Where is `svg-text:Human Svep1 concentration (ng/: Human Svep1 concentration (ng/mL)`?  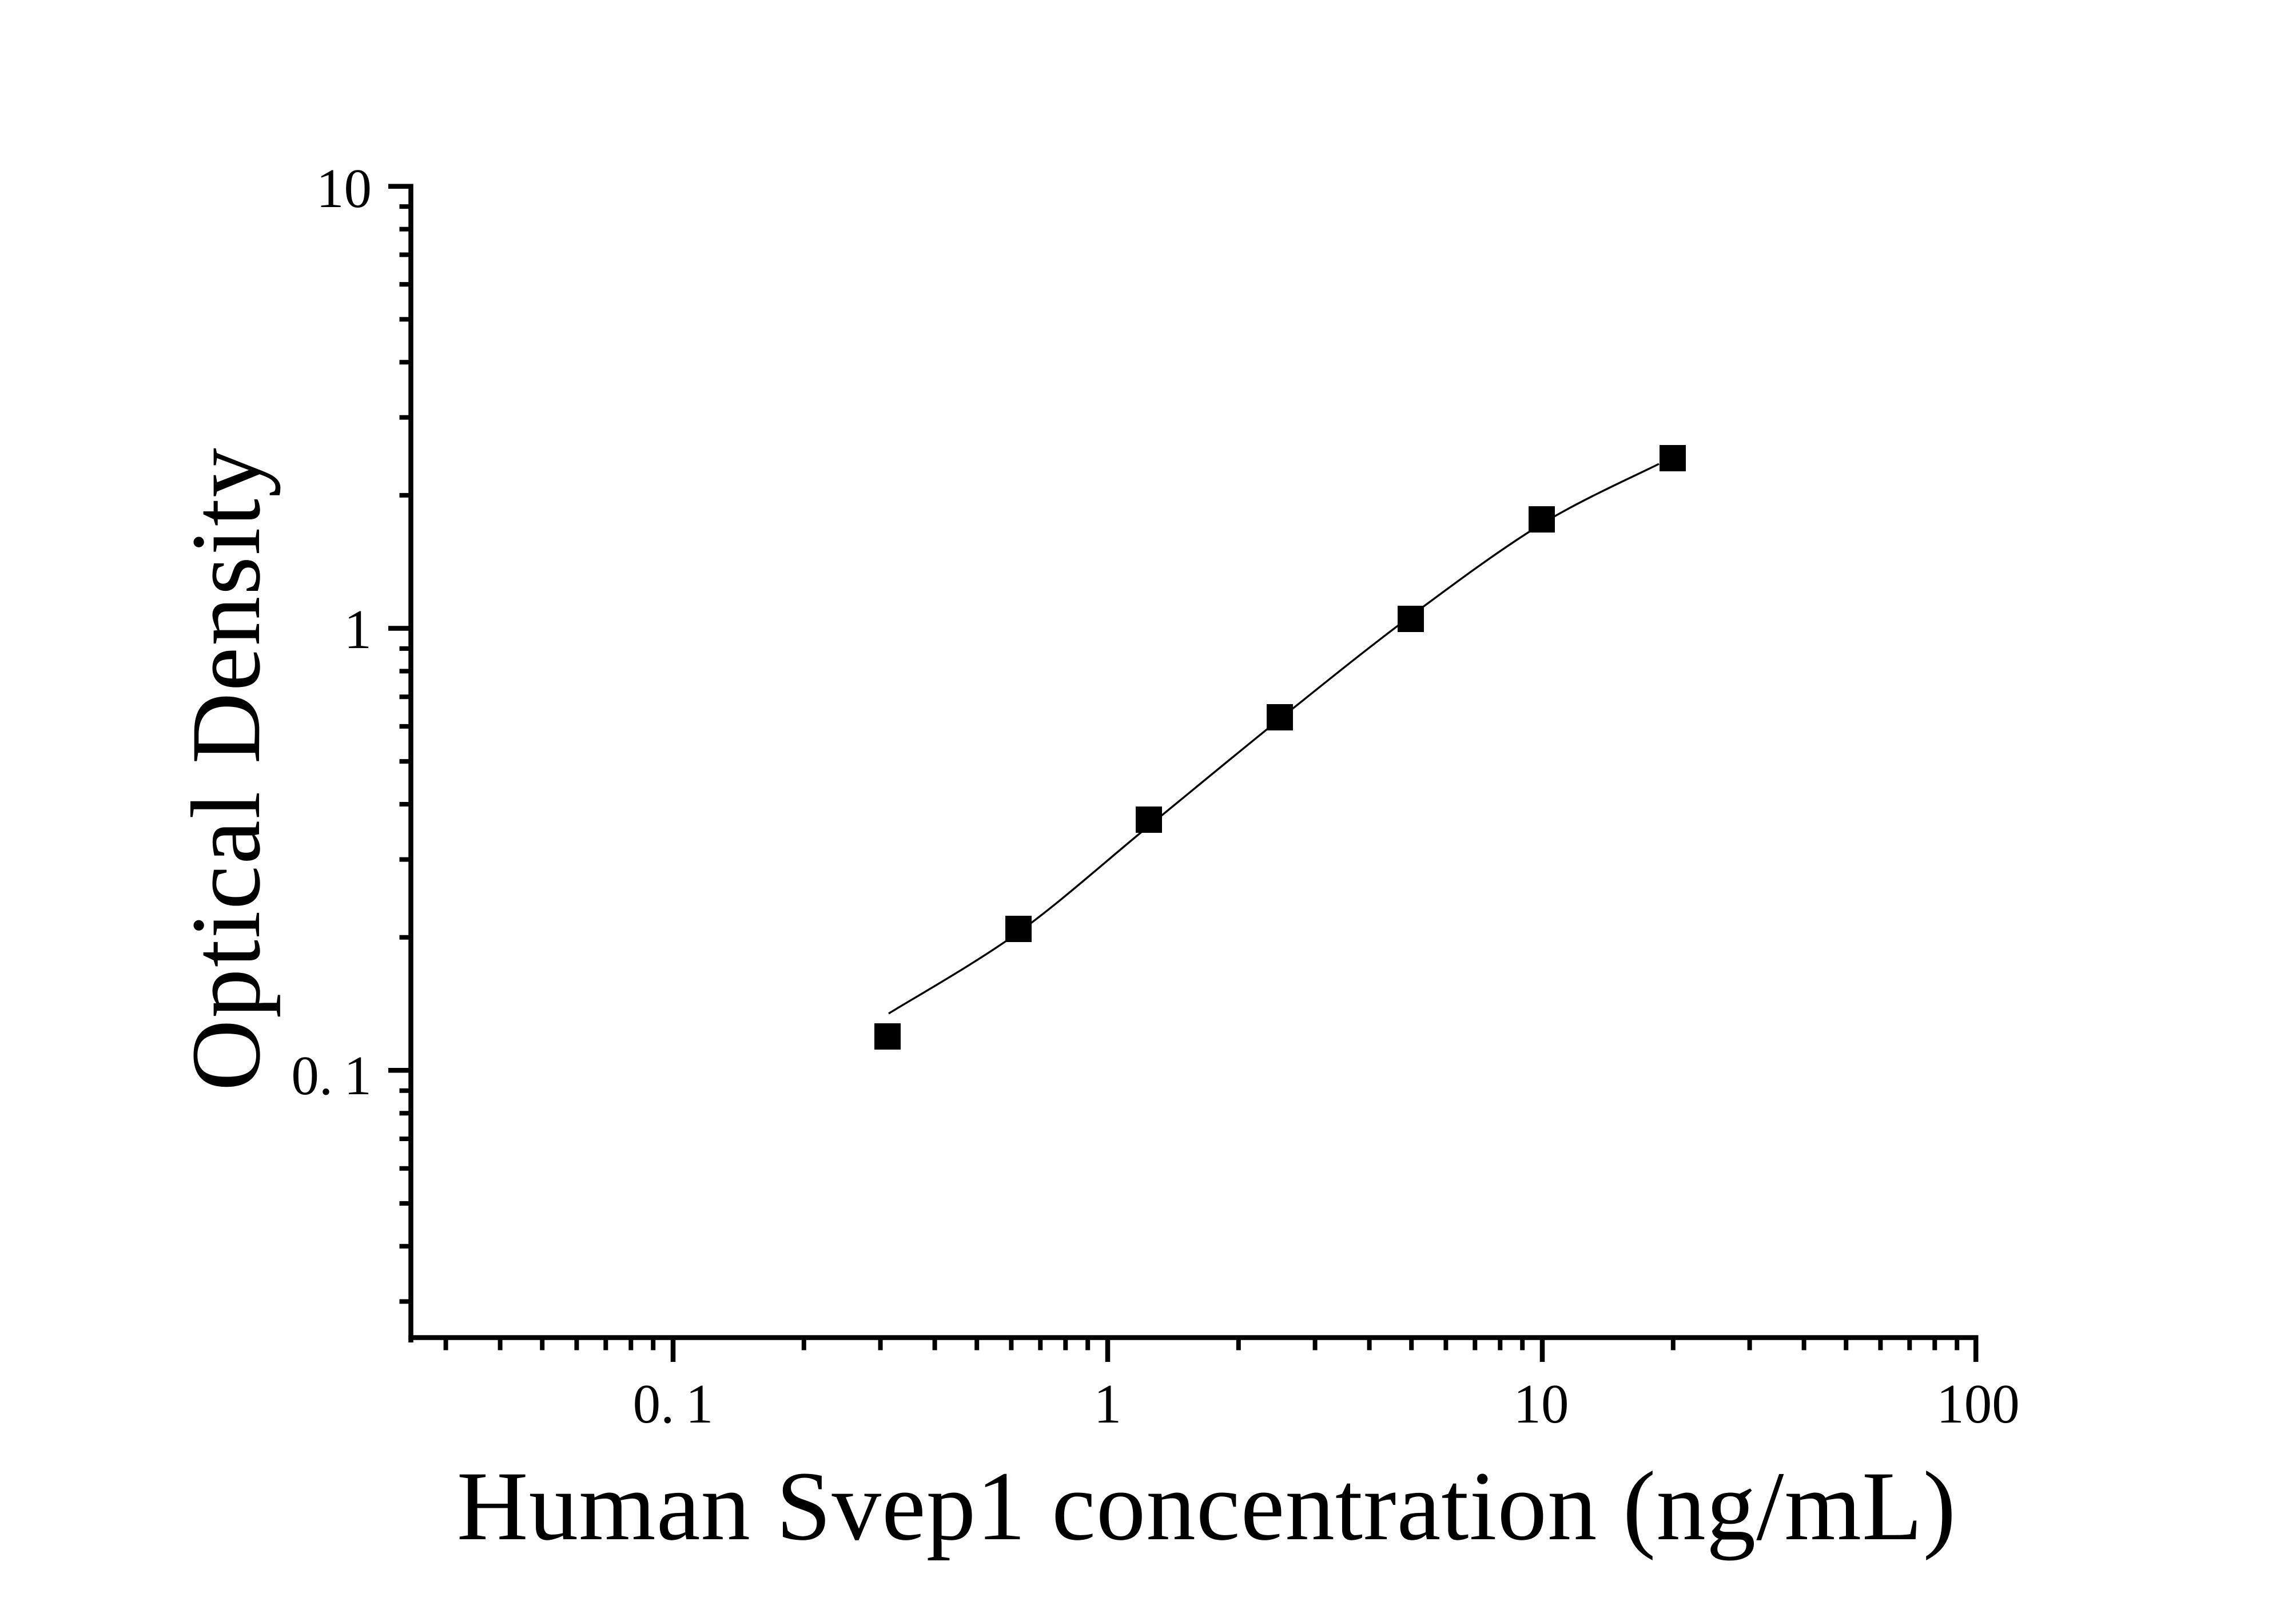
svg-text:Human Svep1 concentration (ng/: Human Svep1 concentration (ng/mL) is located at coordinates (1207, 1506).